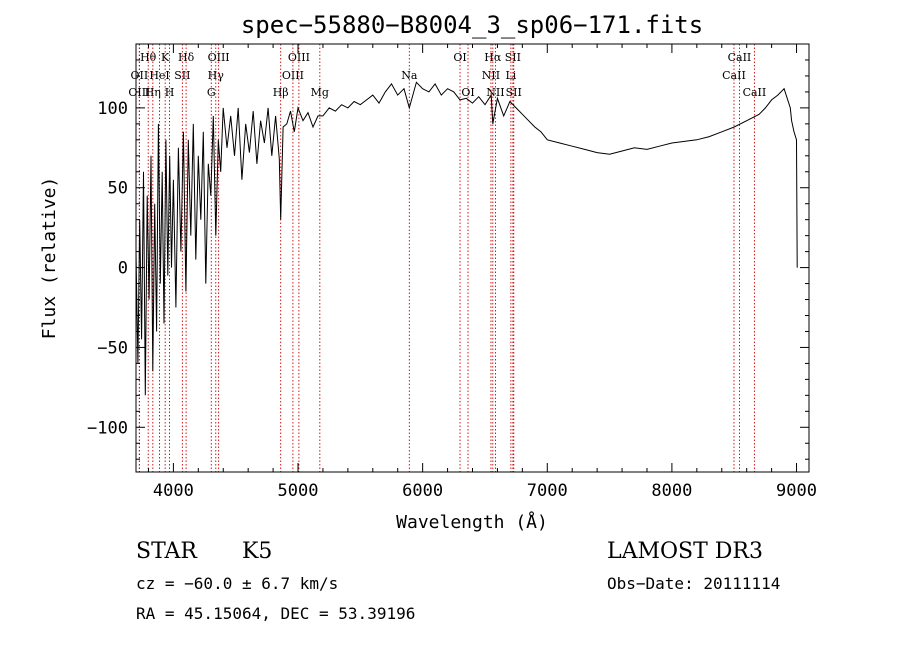 The width and height of the screenshot is (900, 649). I want to click on line-marker-label: K, so click(165, 57).